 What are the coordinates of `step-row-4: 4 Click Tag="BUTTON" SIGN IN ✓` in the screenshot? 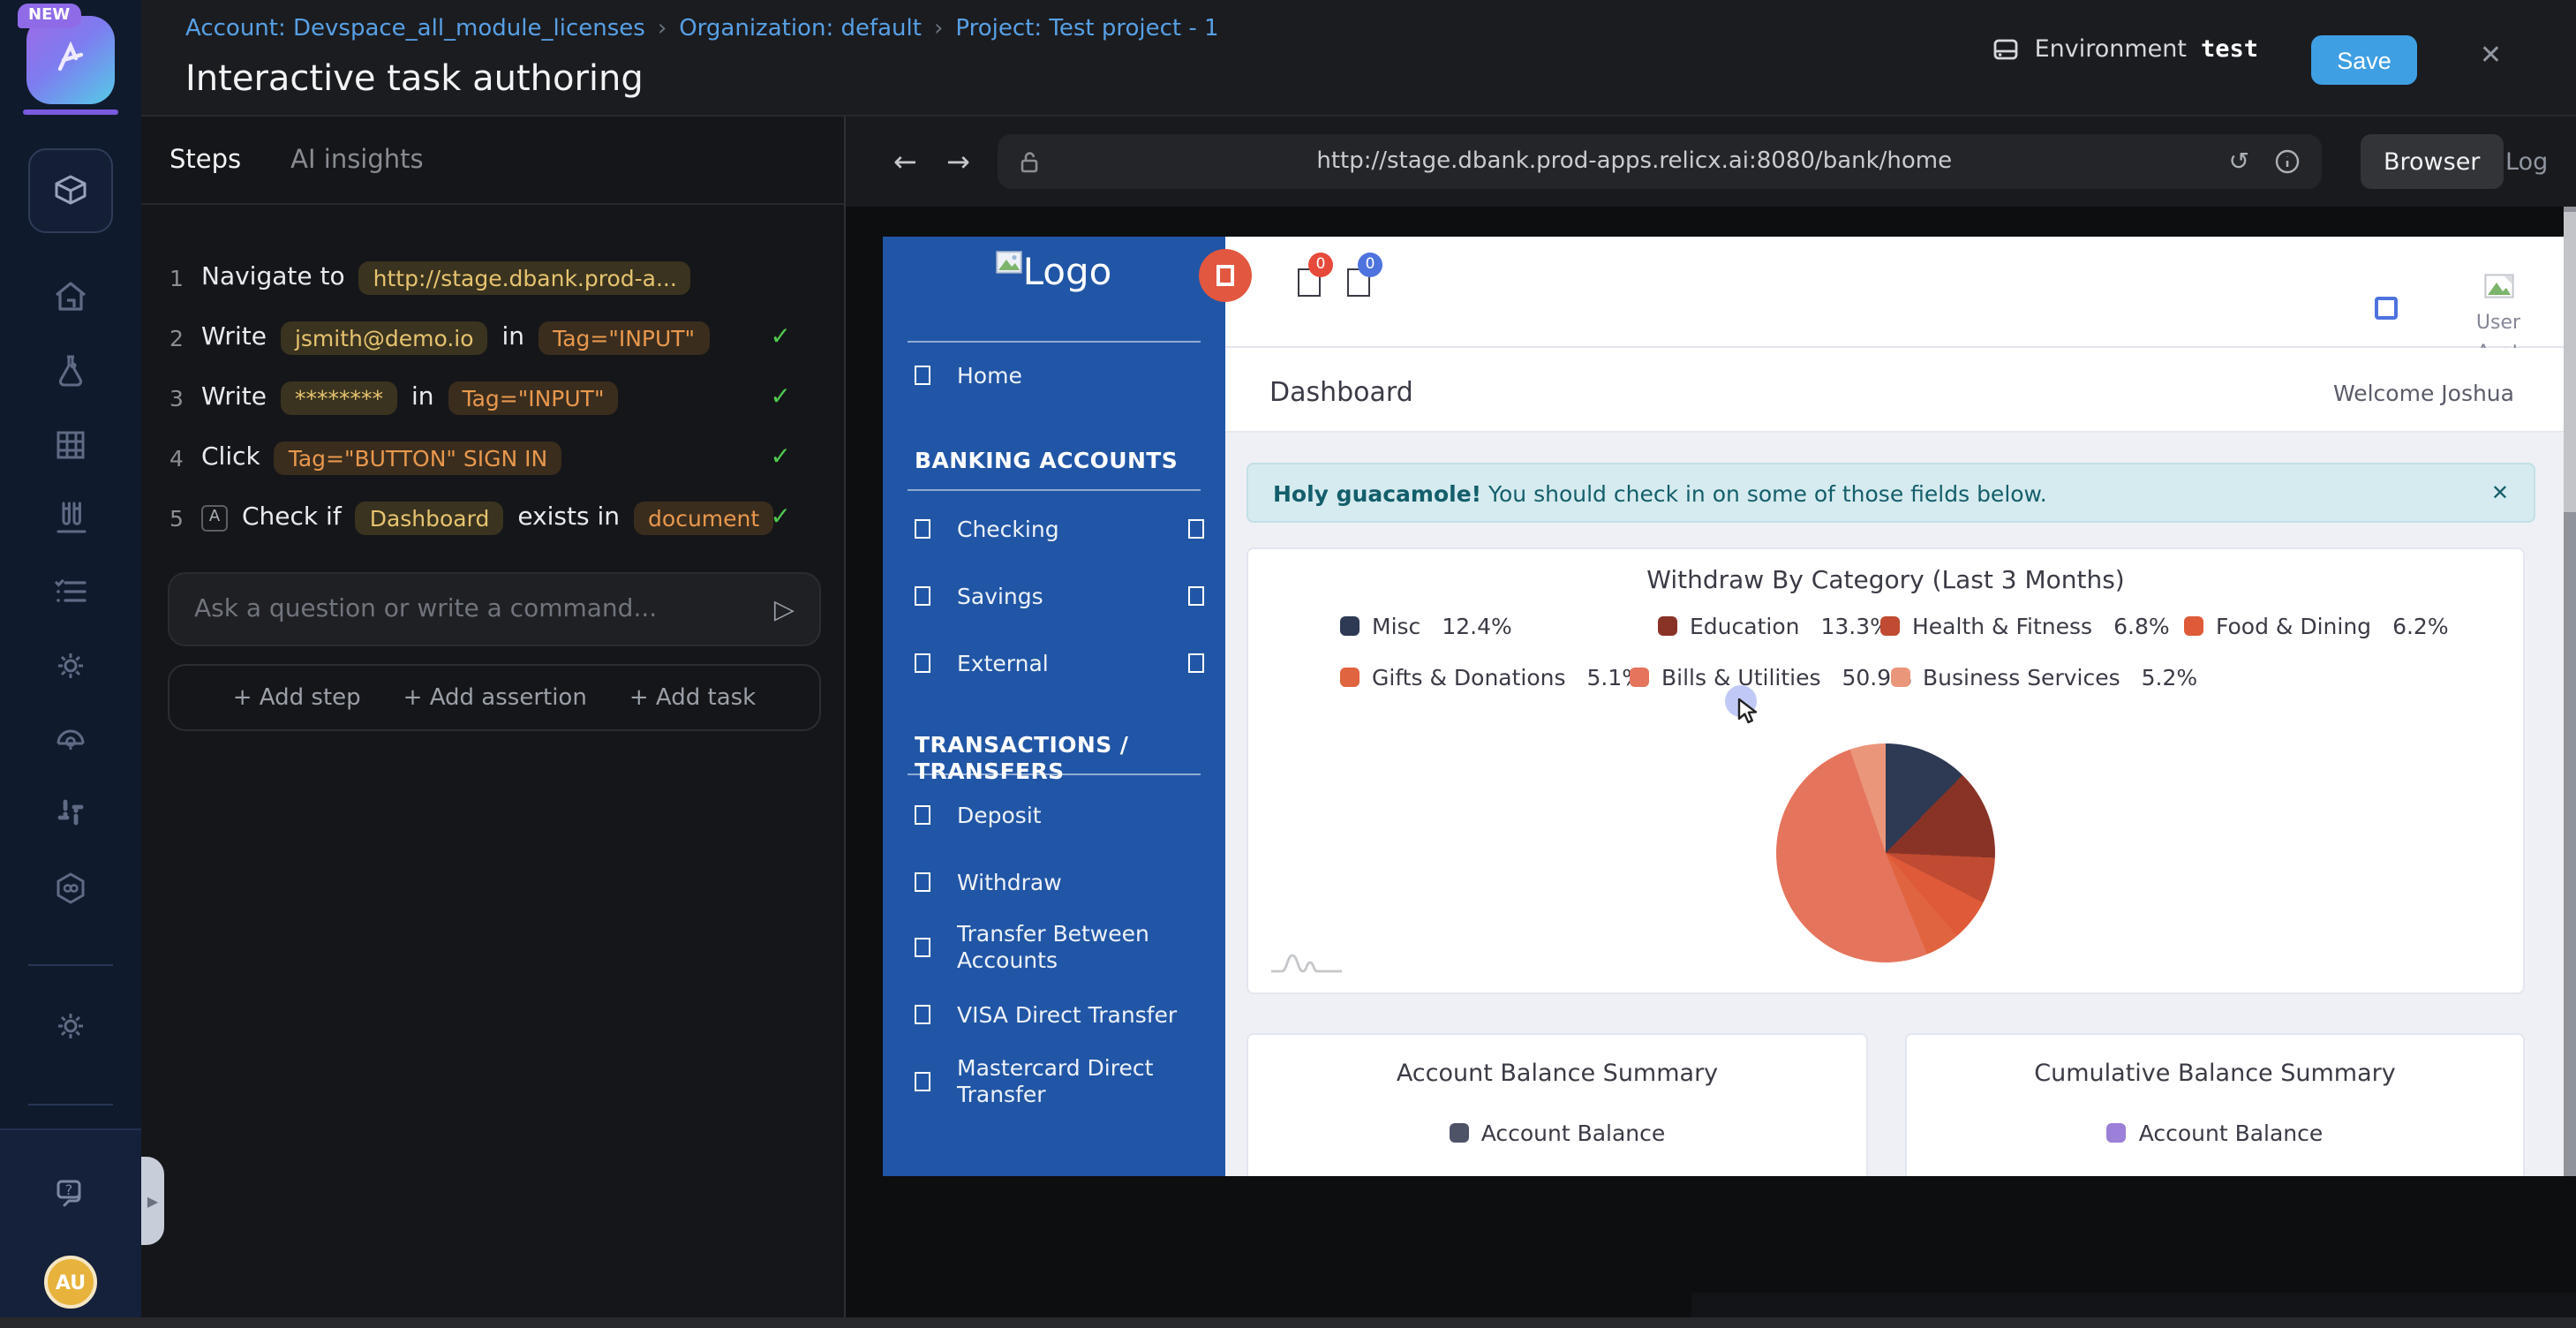 It's located at (493, 457).